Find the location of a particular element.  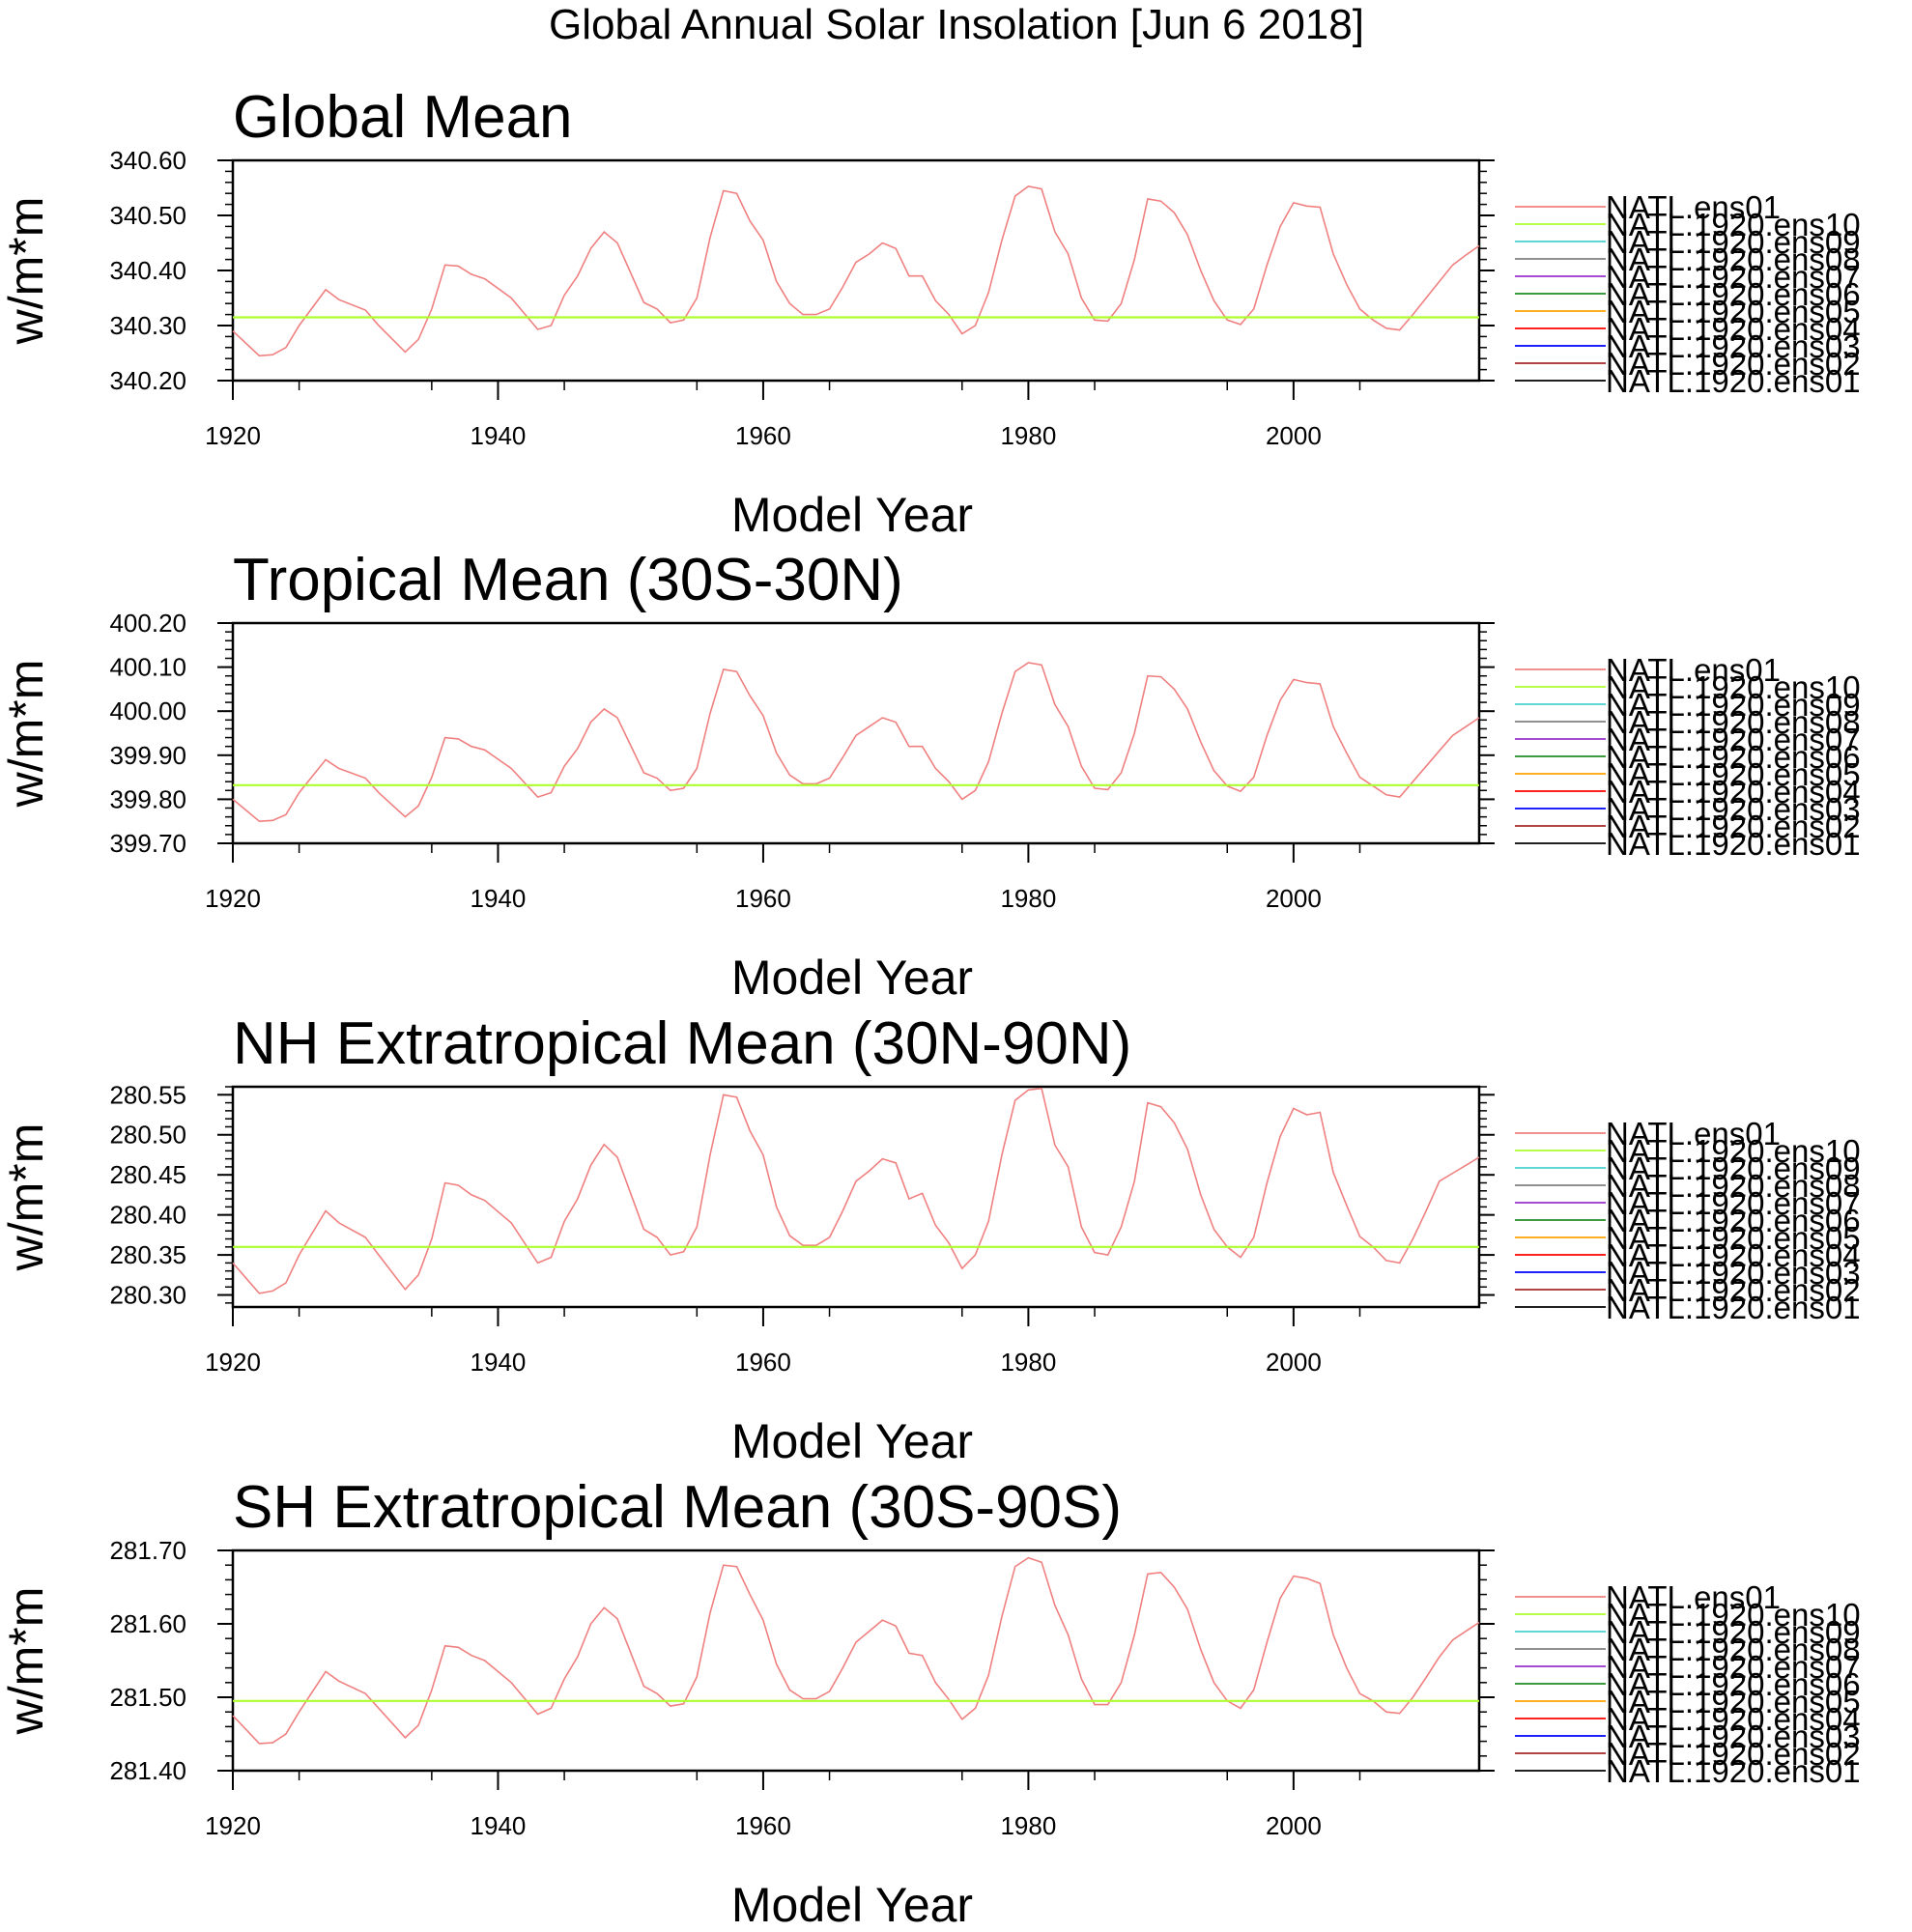

y-tick-label: 400.00 is located at coordinates (148, 710).